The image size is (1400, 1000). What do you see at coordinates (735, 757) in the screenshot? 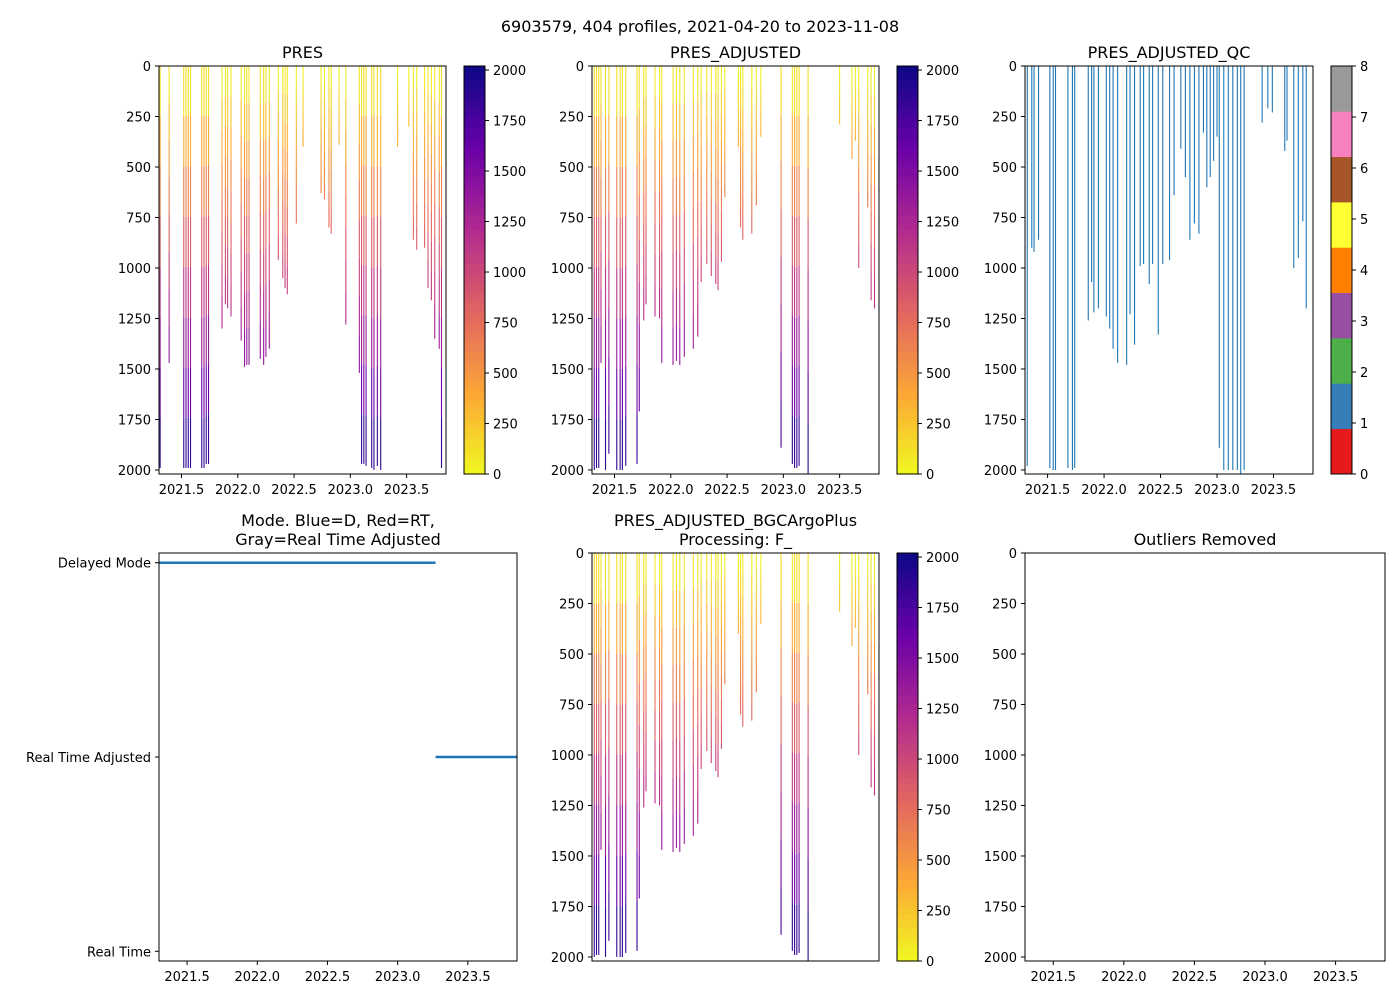
I see `bgc-axes-frame` at bounding box center [735, 757].